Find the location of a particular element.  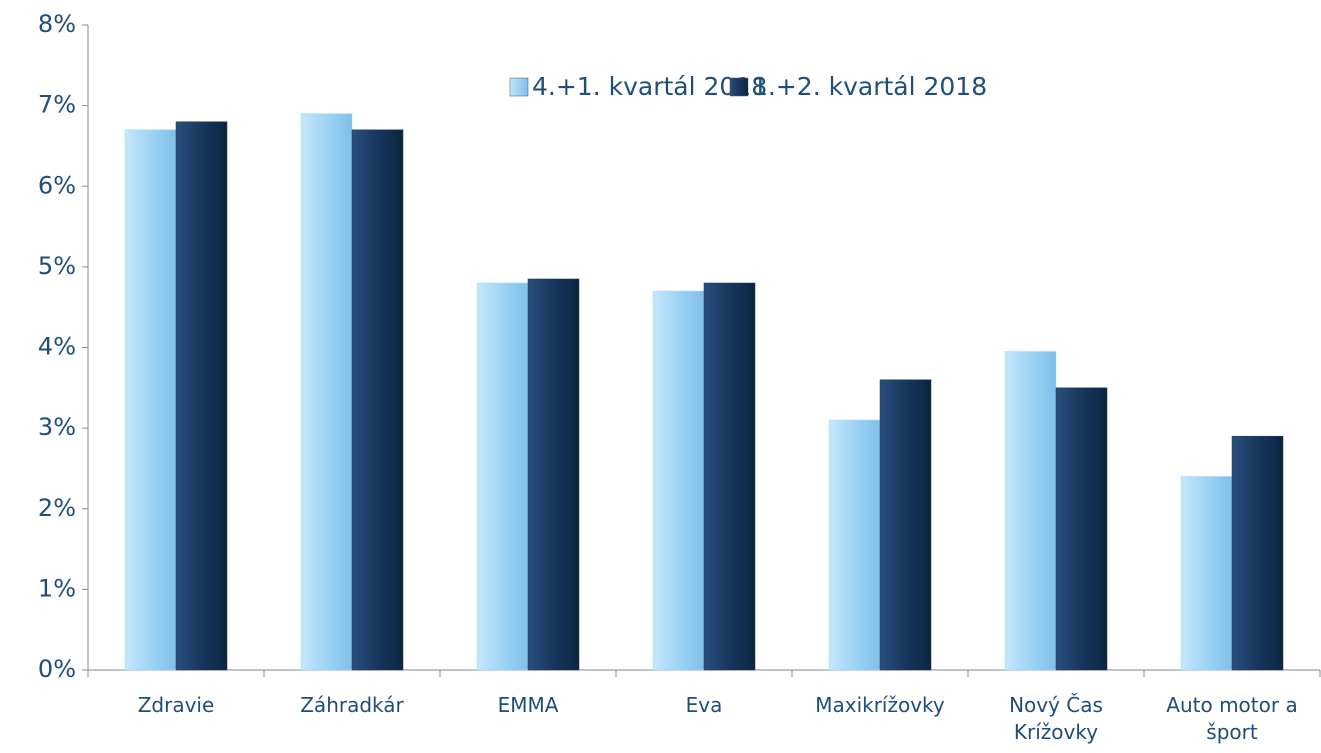

x-tick-label: Záhradkár is located at coordinates (352, 705).